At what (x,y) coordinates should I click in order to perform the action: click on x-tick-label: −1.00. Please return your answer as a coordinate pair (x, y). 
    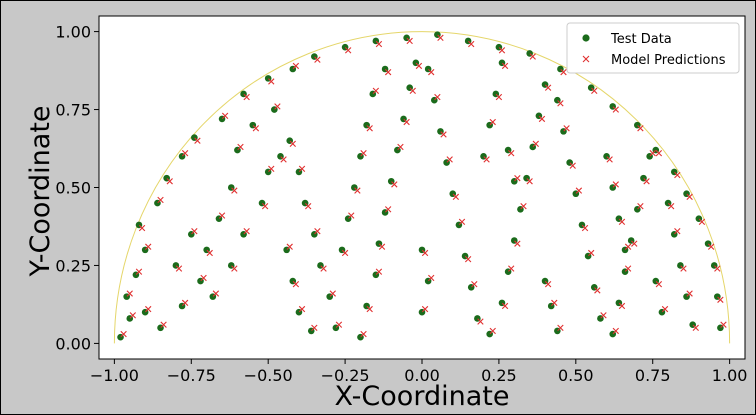
    Looking at the image, I should click on (114, 375).